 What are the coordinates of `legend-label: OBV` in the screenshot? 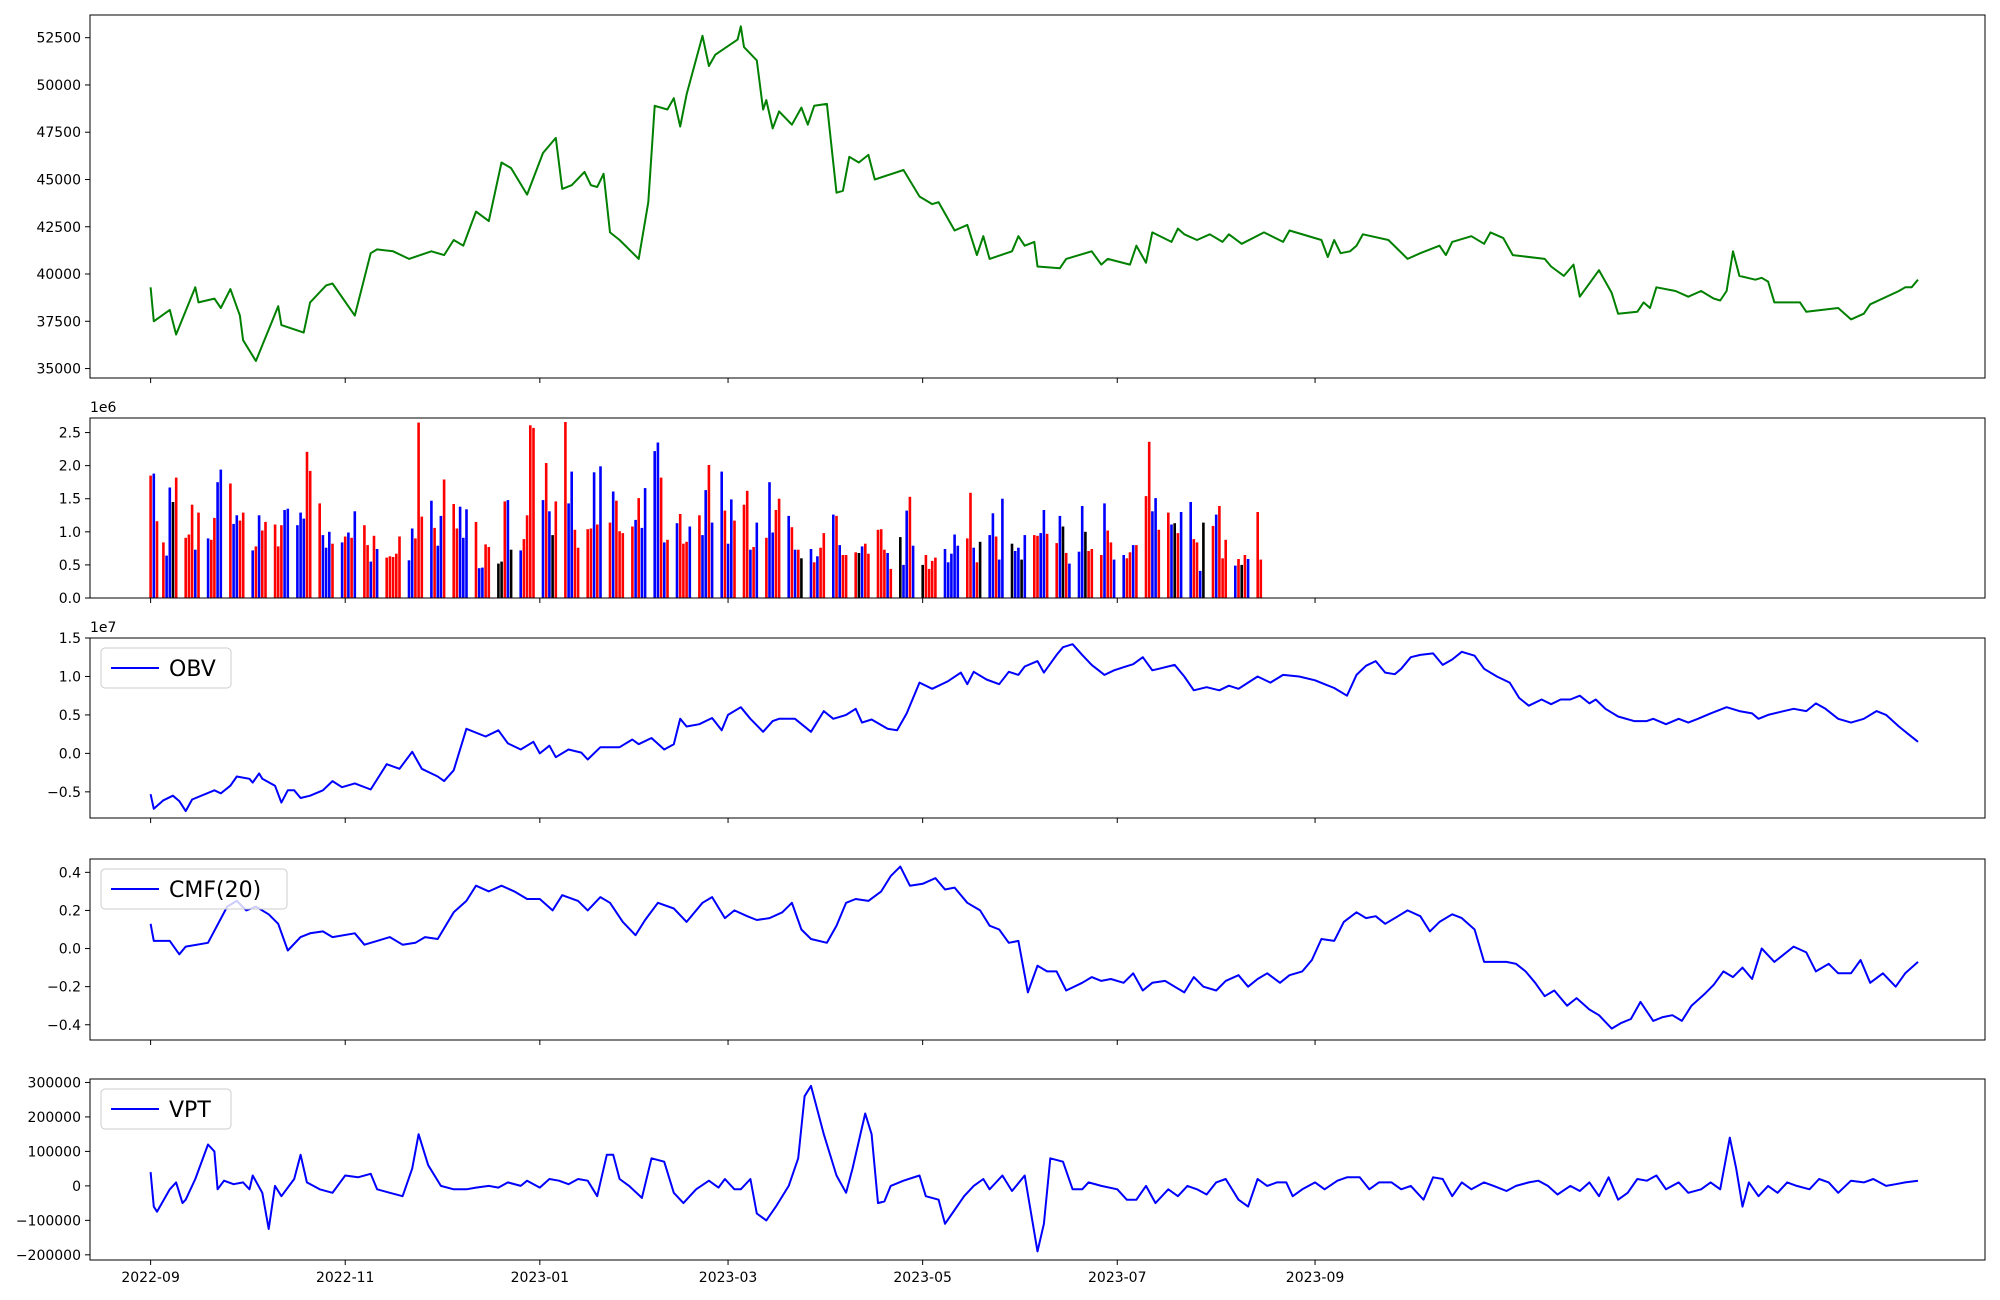 It's located at (192, 669).